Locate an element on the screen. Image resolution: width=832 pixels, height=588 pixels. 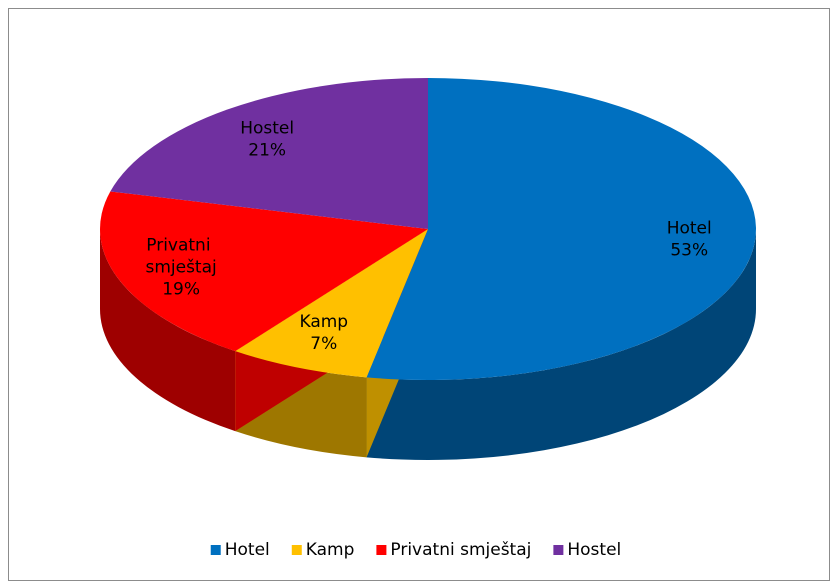
category-label: Hostel is located at coordinates (267, 129).